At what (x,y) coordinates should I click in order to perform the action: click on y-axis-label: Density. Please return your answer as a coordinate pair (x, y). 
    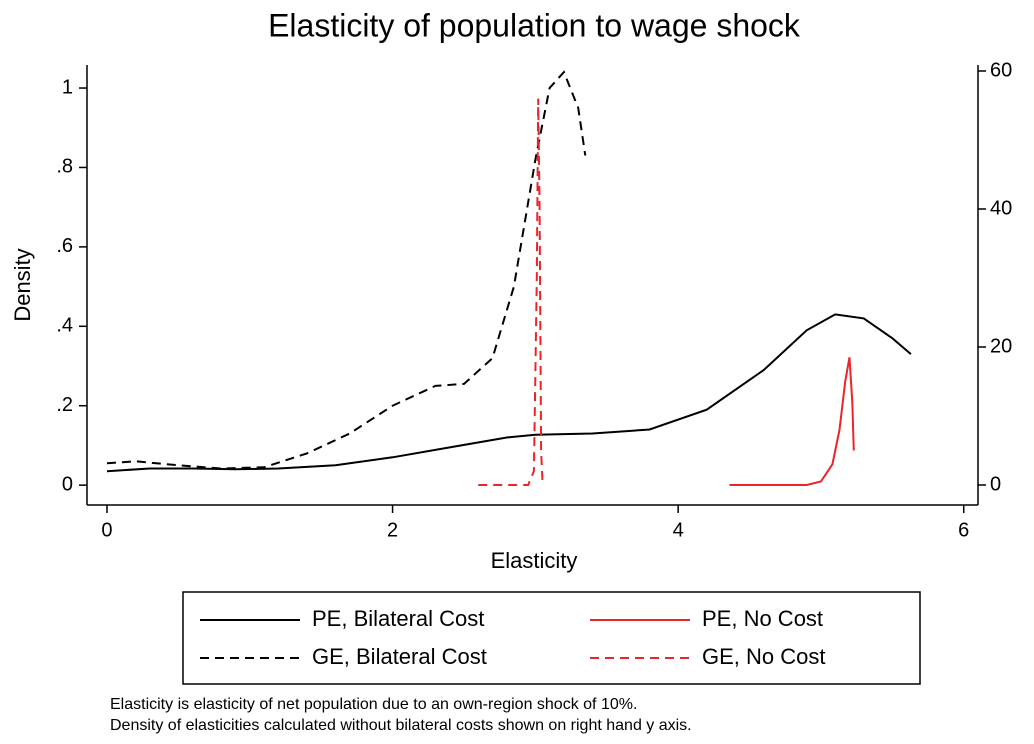
    Looking at the image, I should click on (22, 284).